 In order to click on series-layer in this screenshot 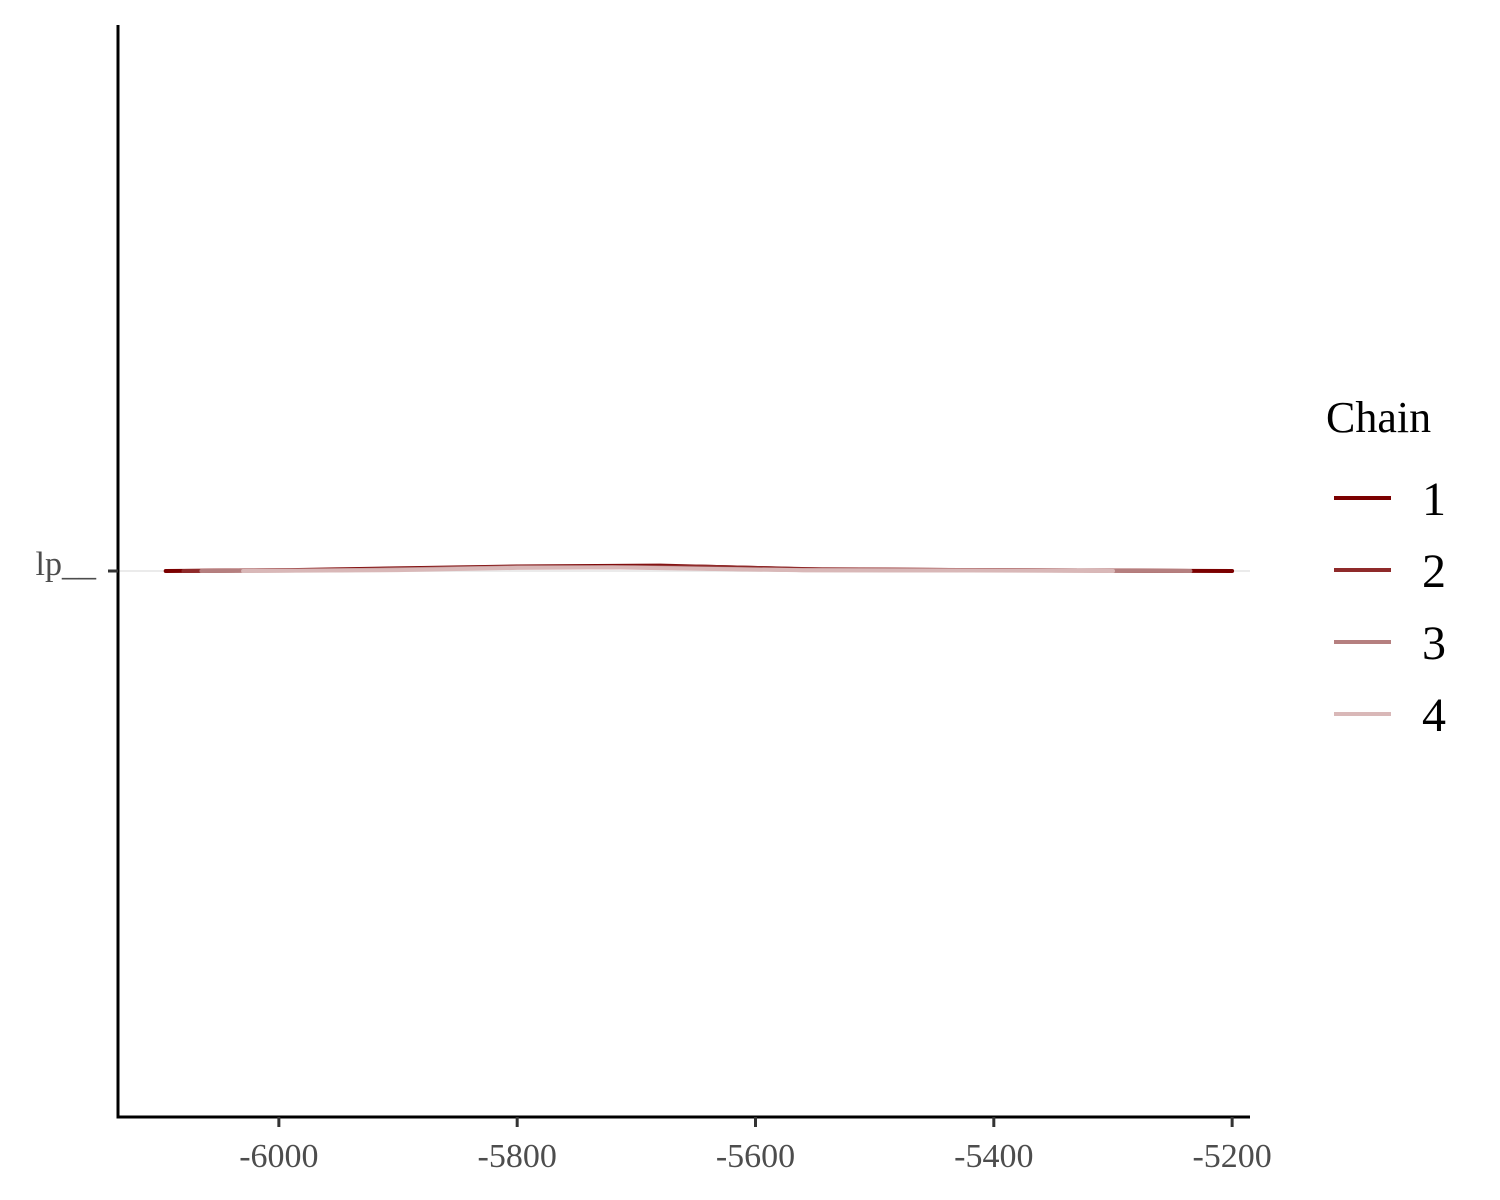, I will do `click(699, 568)`.